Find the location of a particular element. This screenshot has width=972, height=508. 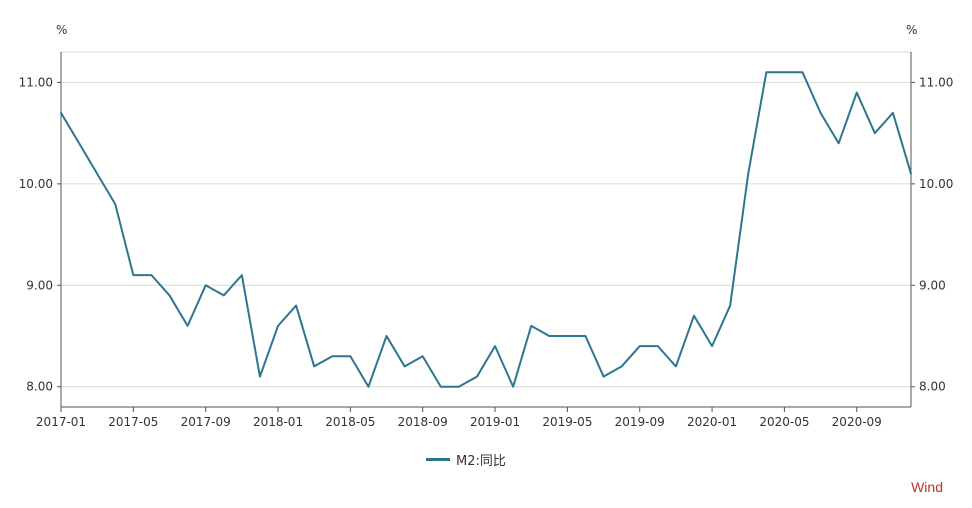

x-tick-label: 2017-09 is located at coordinates (206, 422).